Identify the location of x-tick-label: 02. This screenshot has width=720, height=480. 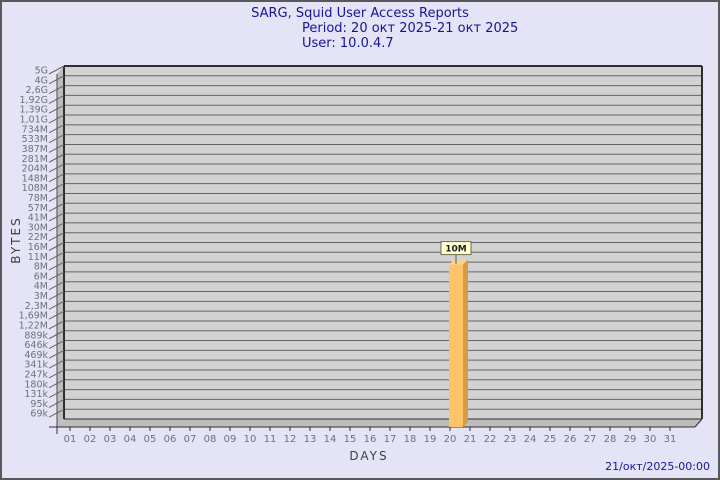
(90, 439).